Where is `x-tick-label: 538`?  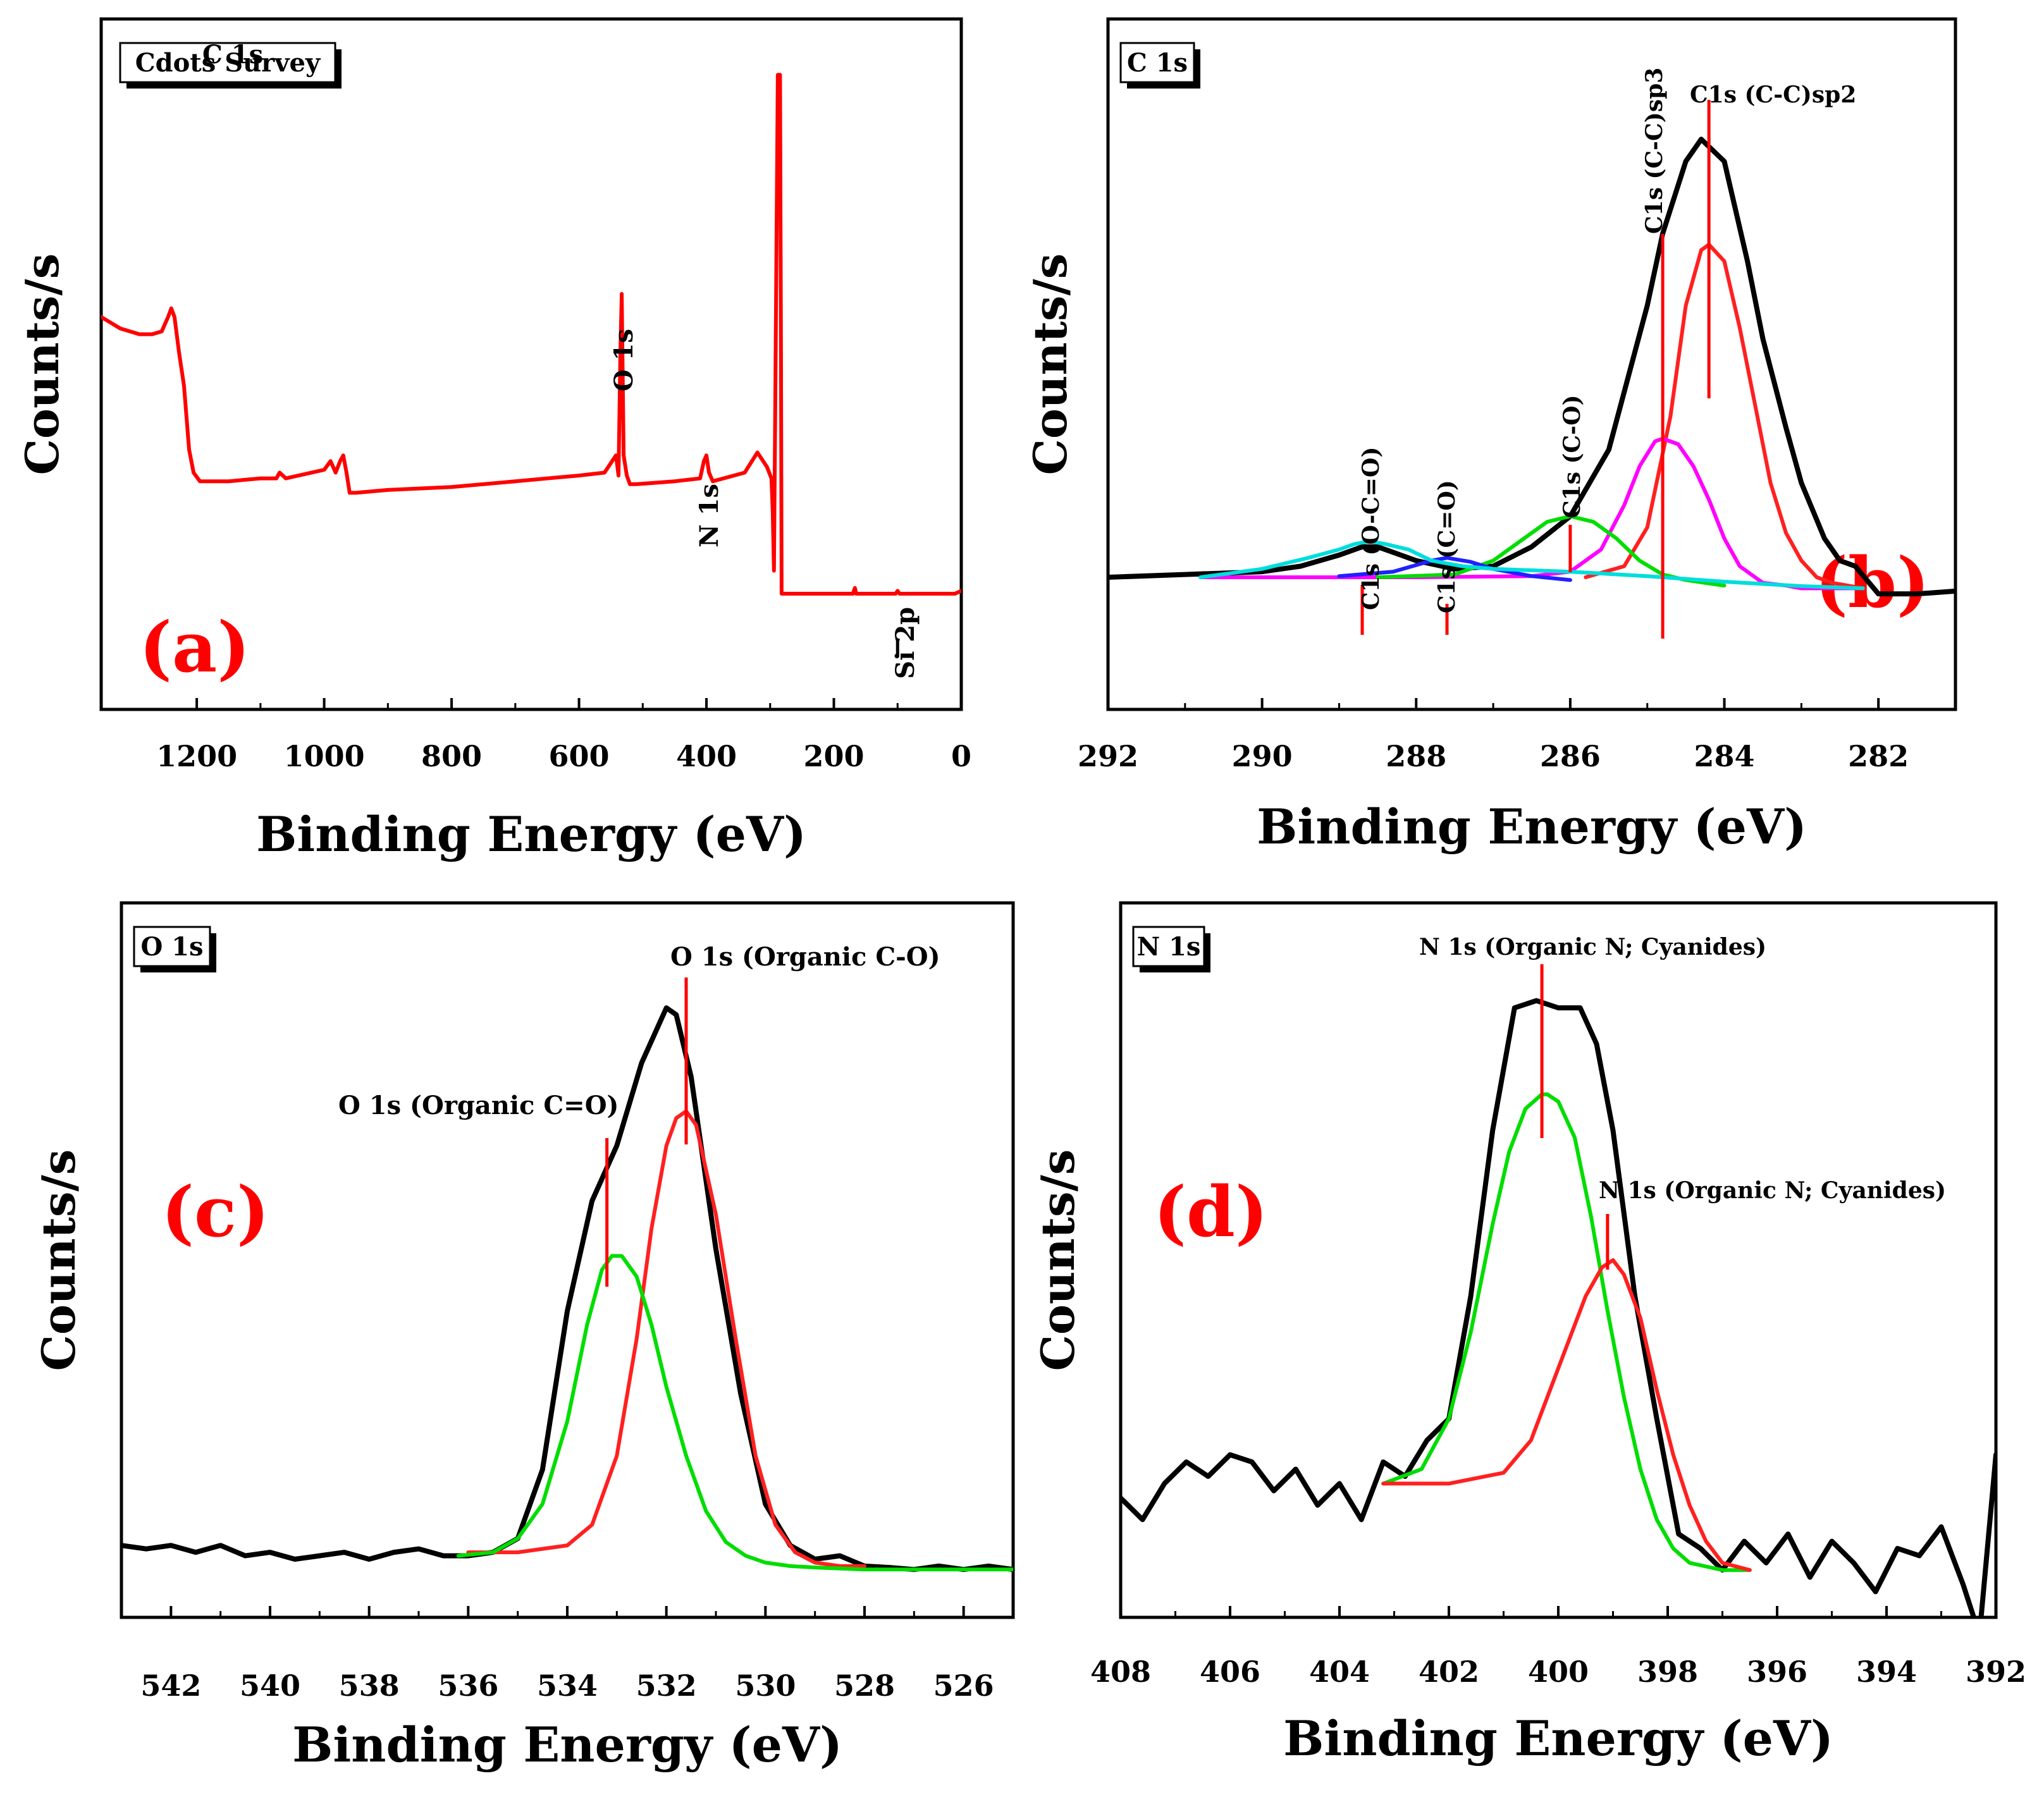 x-tick-label: 538 is located at coordinates (369, 1686).